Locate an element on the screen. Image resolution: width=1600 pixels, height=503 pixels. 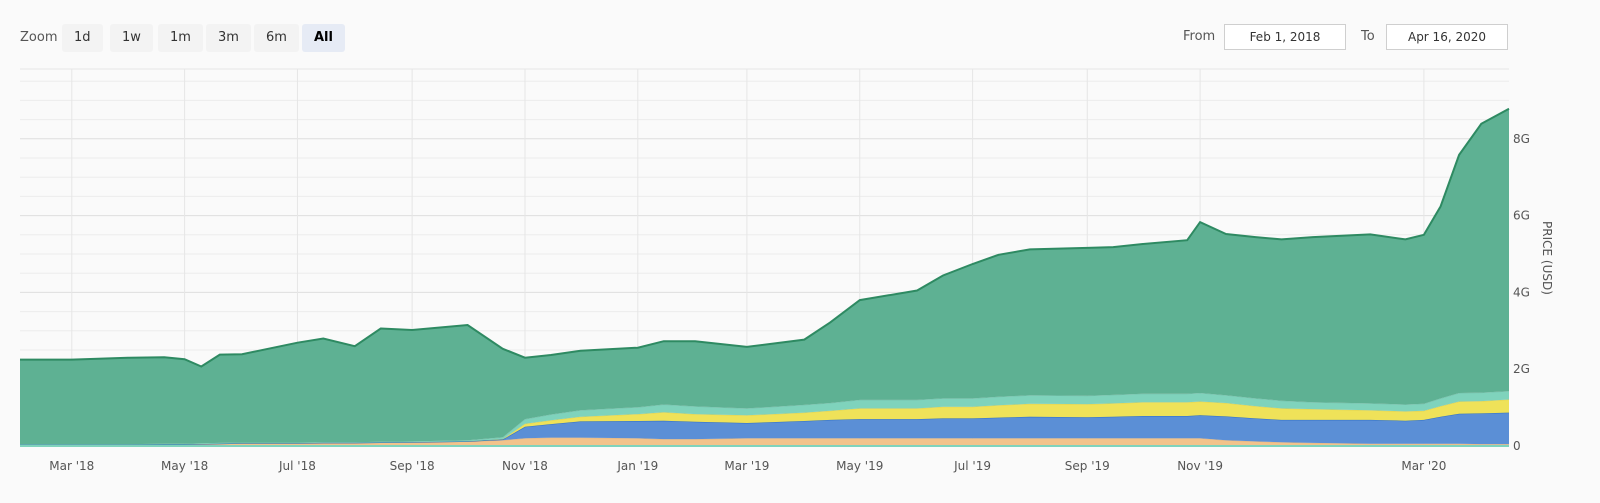
x-tick-label: May '18 is located at coordinates (184, 466).